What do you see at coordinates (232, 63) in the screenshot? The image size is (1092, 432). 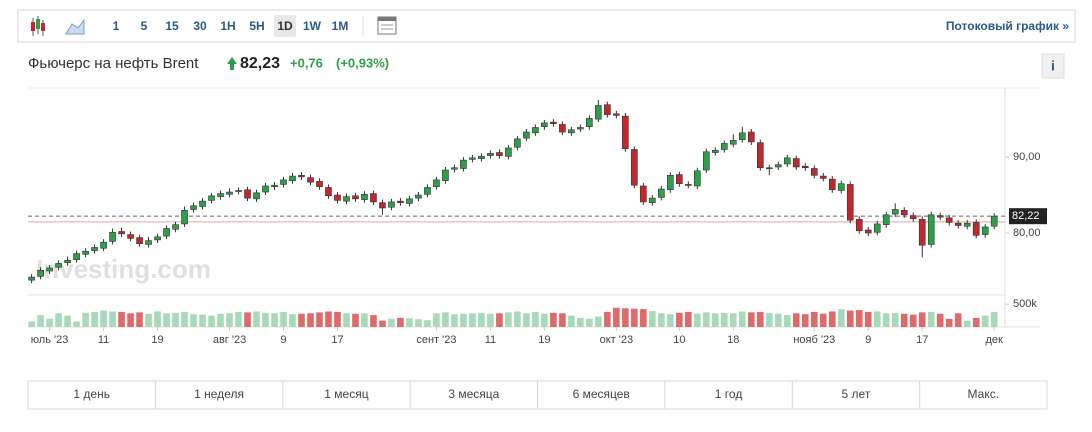 I see `up-arrow` at bounding box center [232, 63].